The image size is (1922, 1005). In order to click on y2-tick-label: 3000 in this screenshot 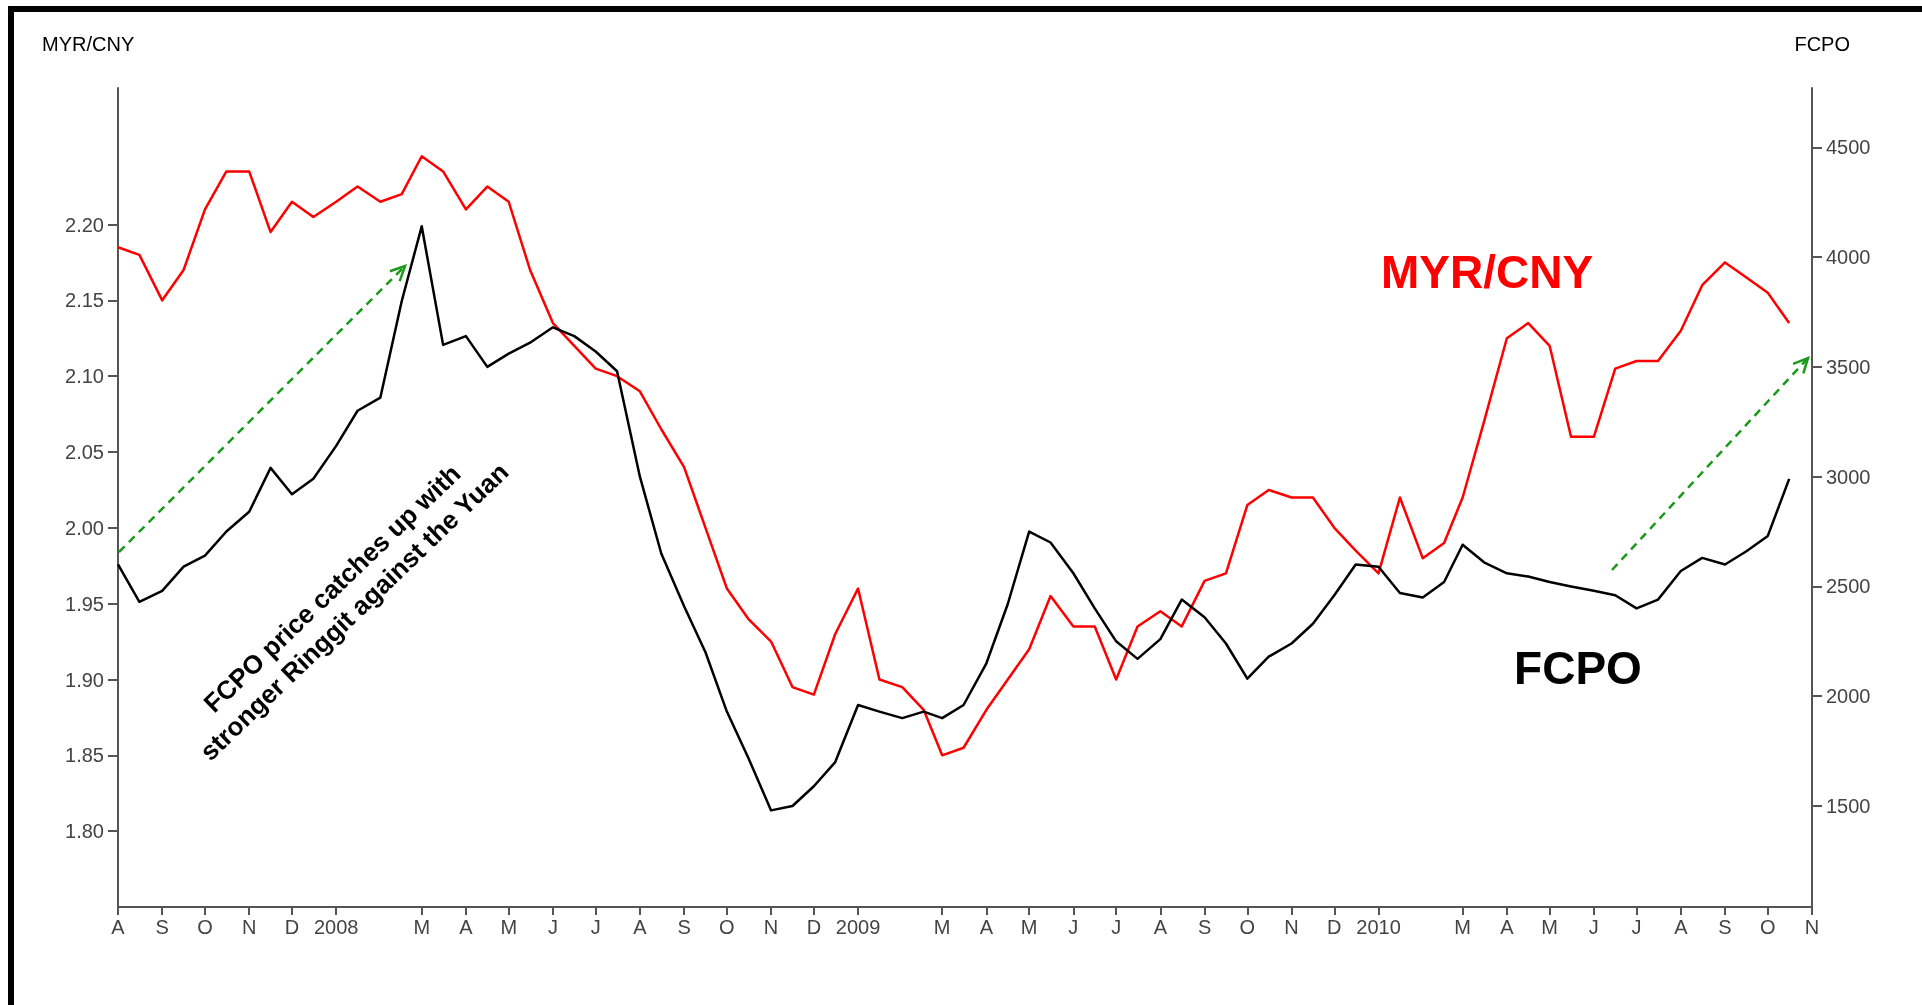, I will do `click(1848, 476)`.